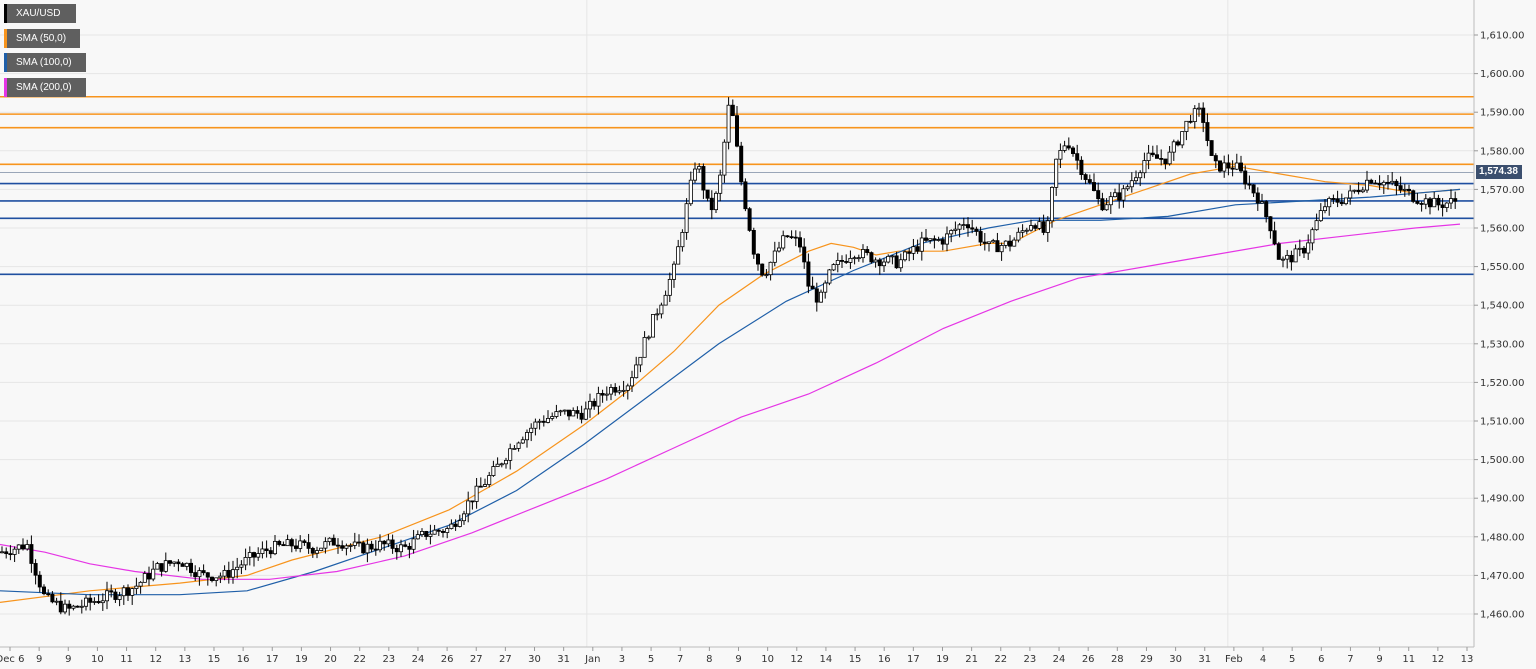  I want to click on legend-label: SMA (50,0), so click(41, 38).